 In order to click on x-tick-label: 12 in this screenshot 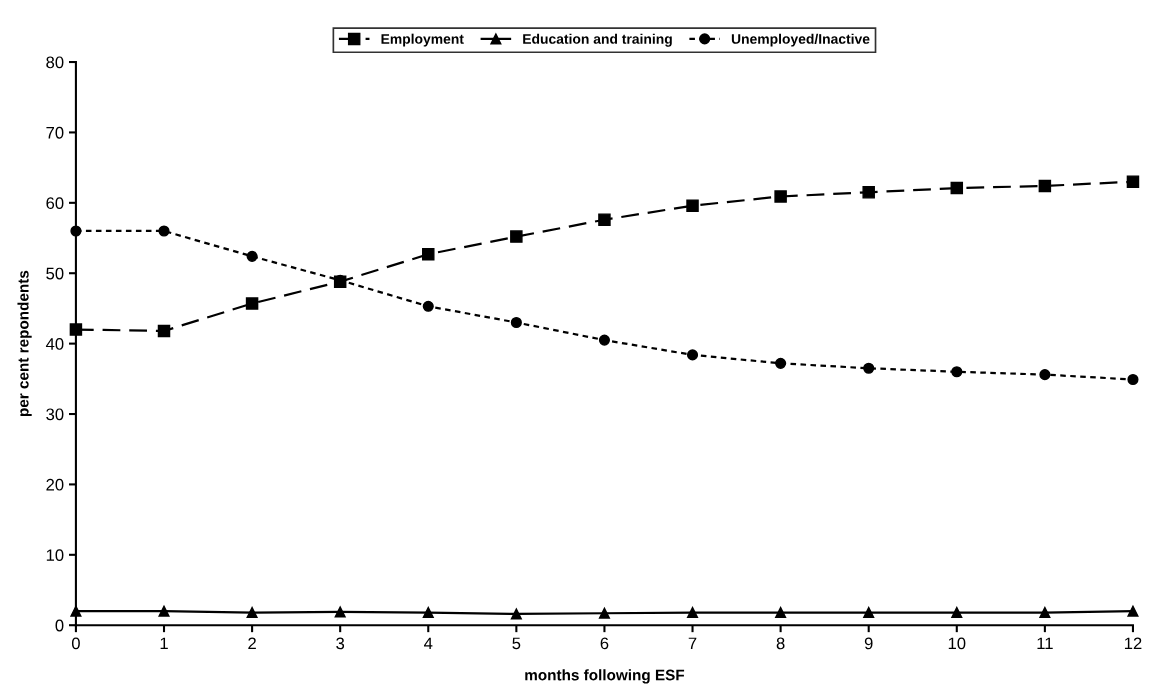, I will do `click(1133, 643)`.